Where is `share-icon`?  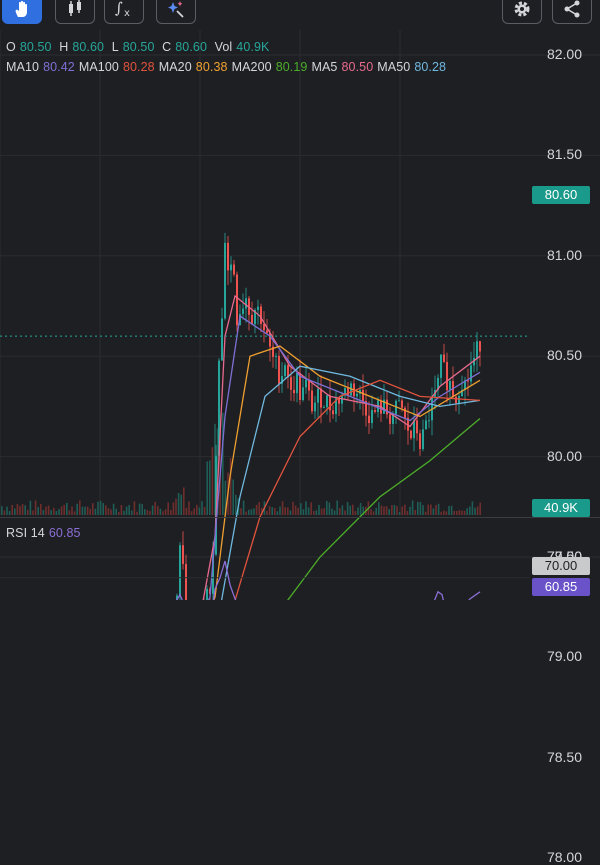
share-icon is located at coordinates (572, 9).